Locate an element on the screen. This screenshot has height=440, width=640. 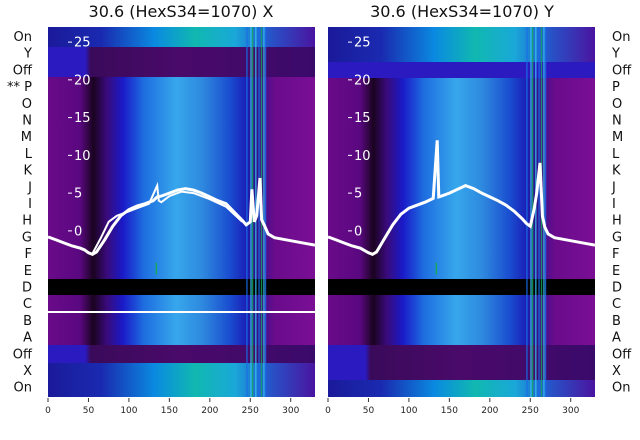
panel-x-title: 30.6 (HexS34=1070) X is located at coordinates (181, 11).